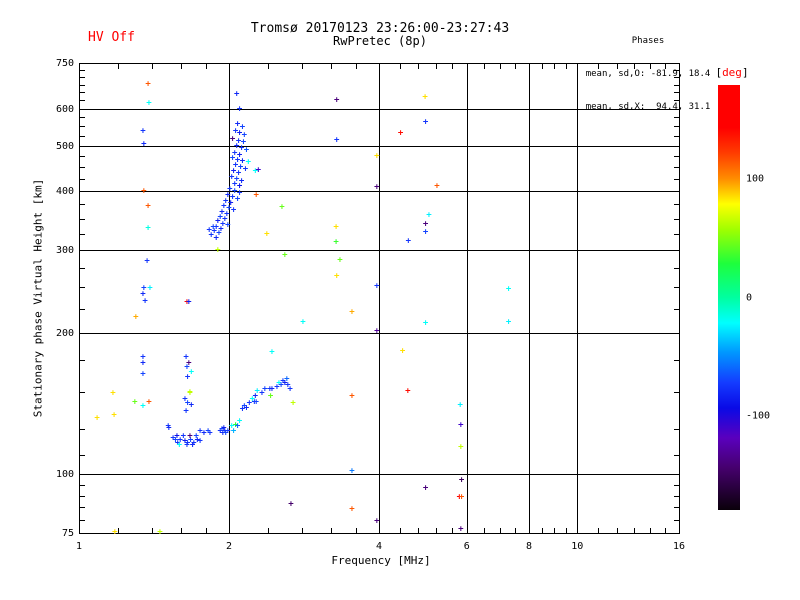 Image resolution: width=800 pixels, height=600 pixels. I want to click on colorbar, so click(729, 297).